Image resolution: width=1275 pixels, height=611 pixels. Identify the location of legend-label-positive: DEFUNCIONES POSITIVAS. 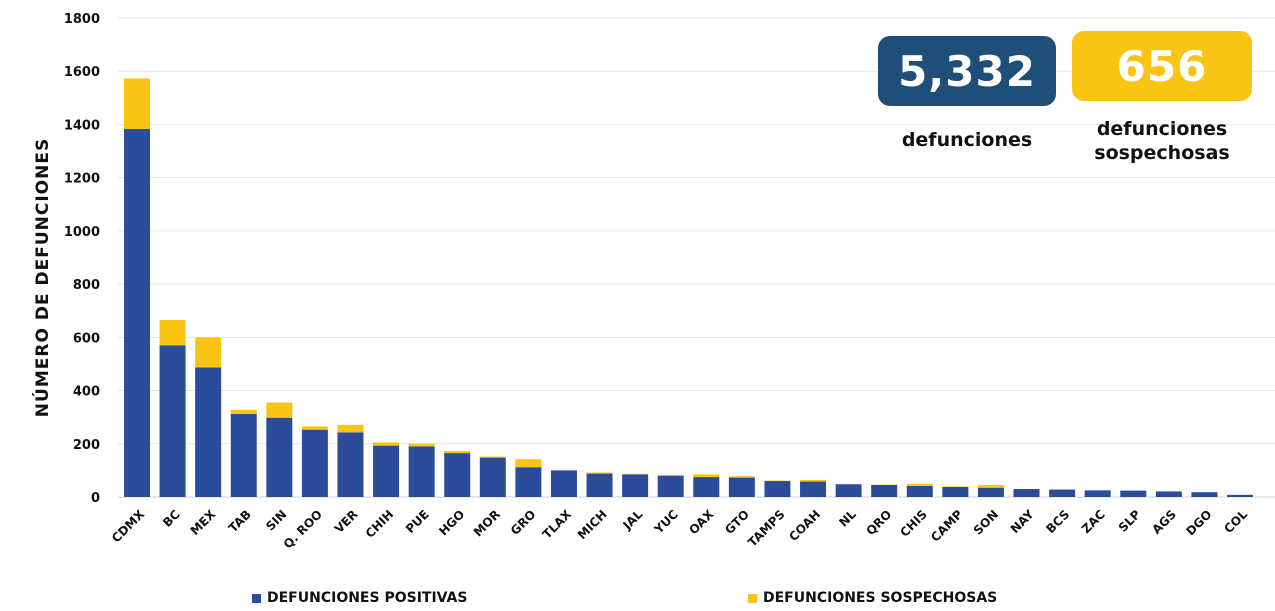
(367, 598).